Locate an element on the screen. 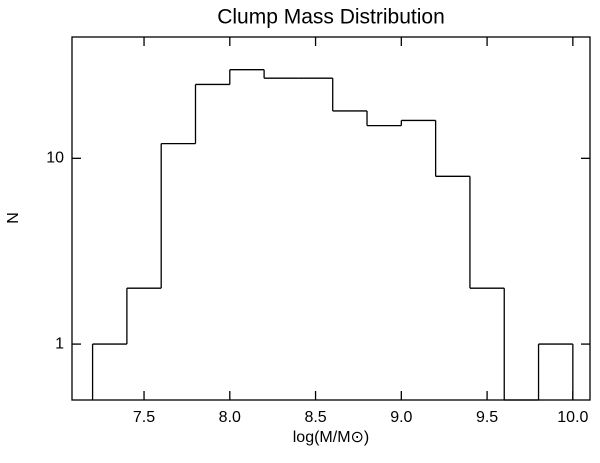 The image size is (600, 463). x-tick-label: 8.0 is located at coordinates (230, 417).